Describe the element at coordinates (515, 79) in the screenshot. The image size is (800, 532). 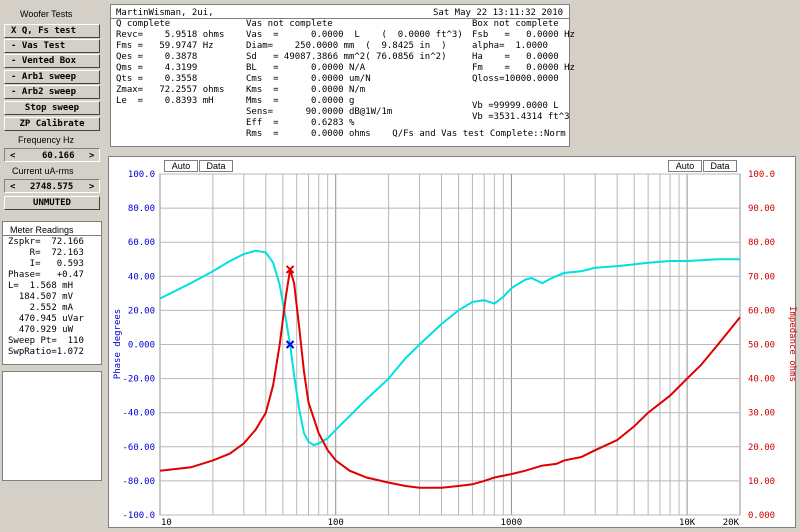
I see `box-result-line: Qloss=10000.0000` at that location.